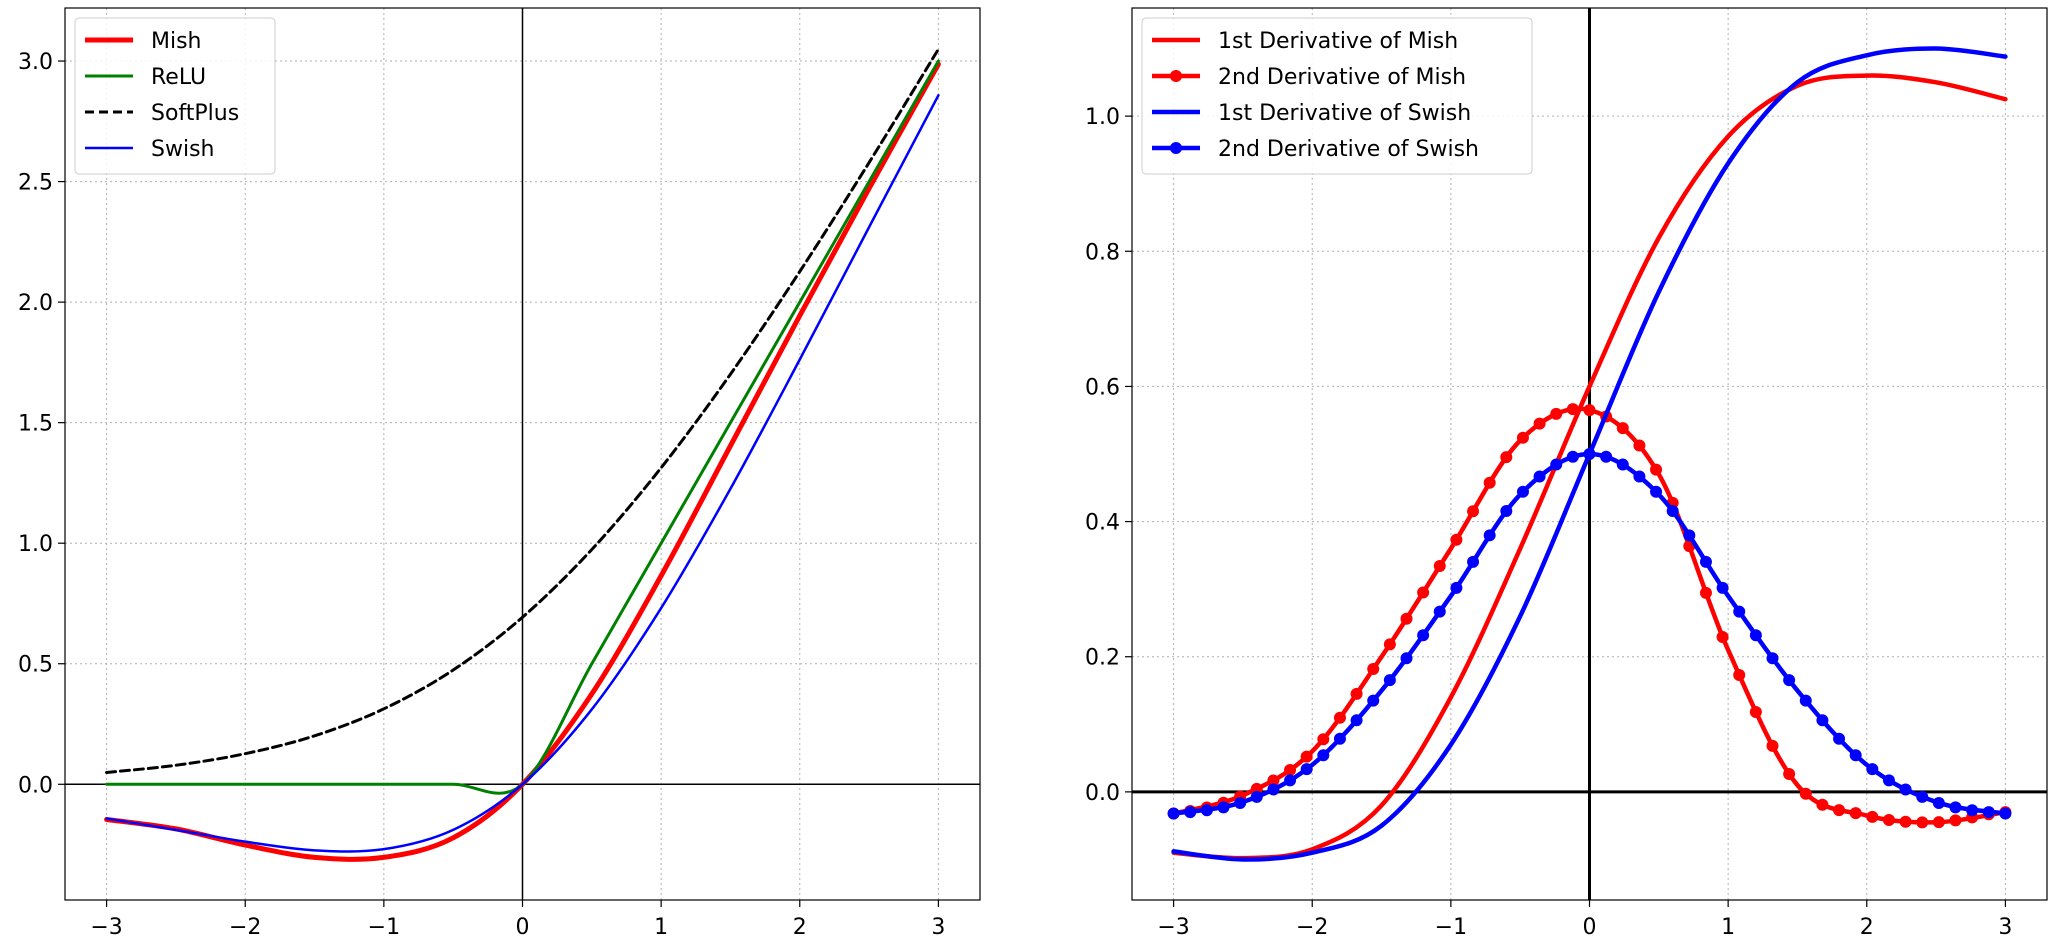 The image size is (2058, 943). Describe the element at coordinates (35, 544) in the screenshot. I see `y-tick-label: 1.0` at that location.